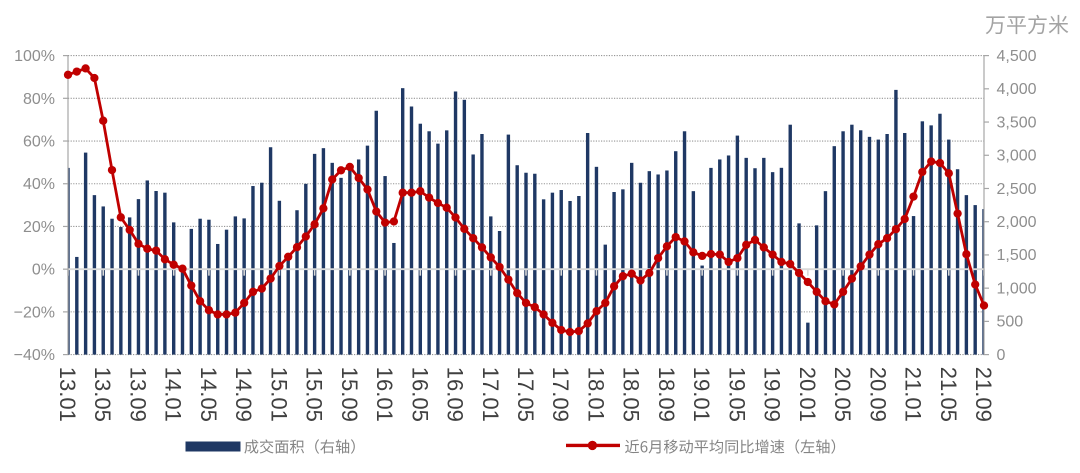  Describe the element at coordinates (384, 394) in the screenshot. I see `svg-text: 16.01` at that location.